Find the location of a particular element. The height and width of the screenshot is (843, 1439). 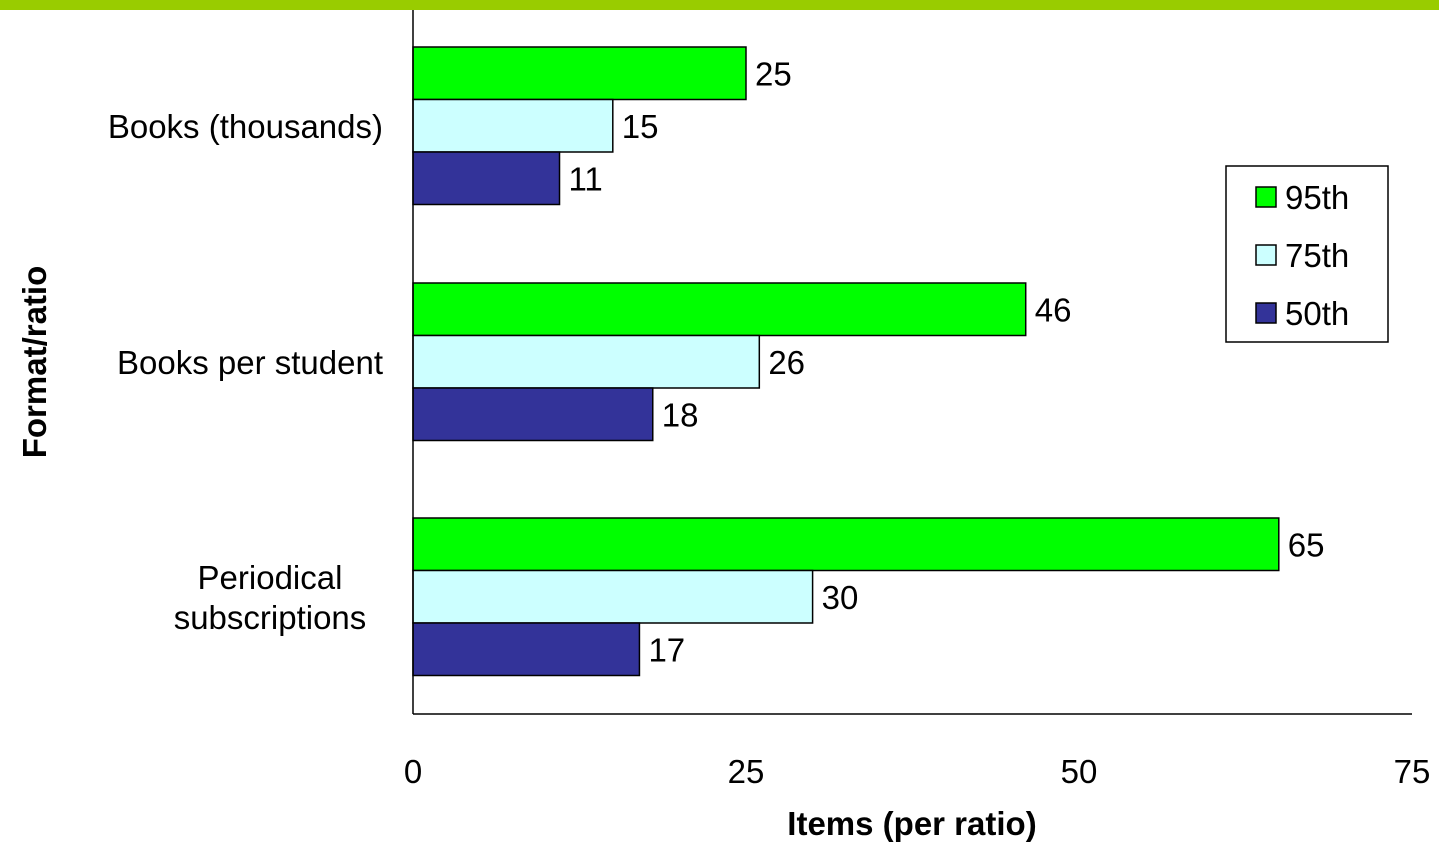

data-label: 25 is located at coordinates (773, 73).